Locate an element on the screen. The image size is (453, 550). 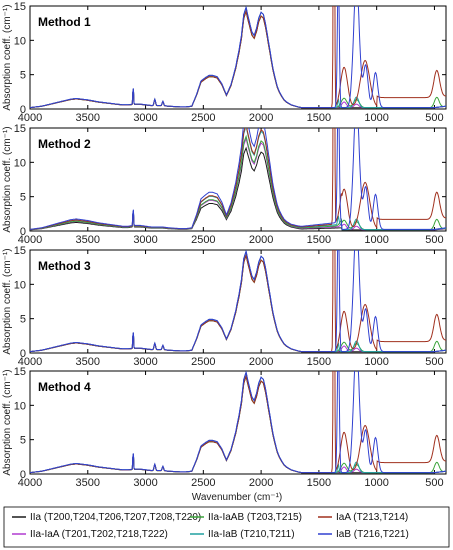
panel-title: Method 1 is located at coordinates (64, 22).